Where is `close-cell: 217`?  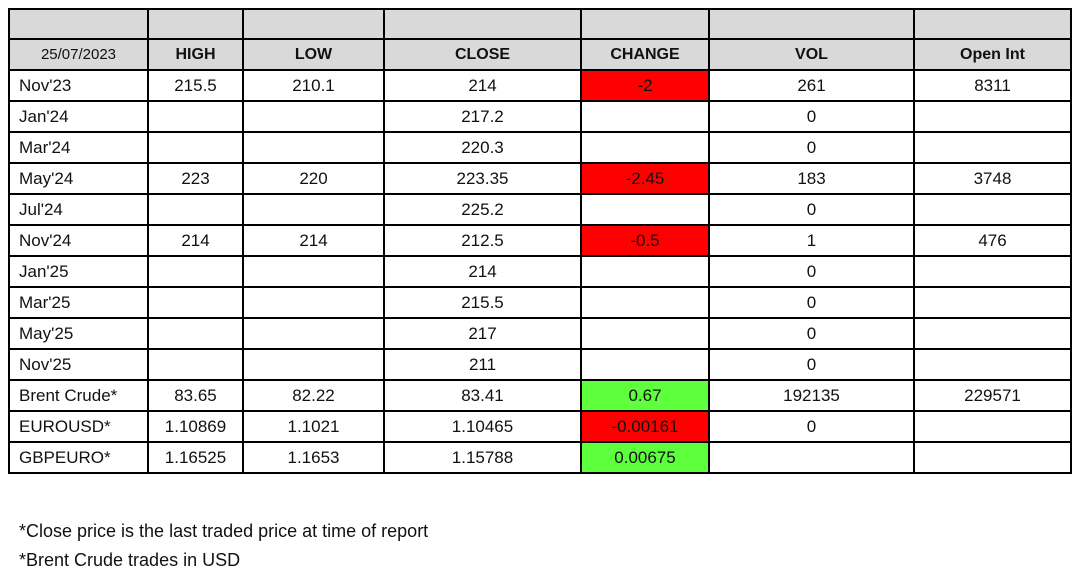
close-cell: 217 is located at coordinates (482, 333).